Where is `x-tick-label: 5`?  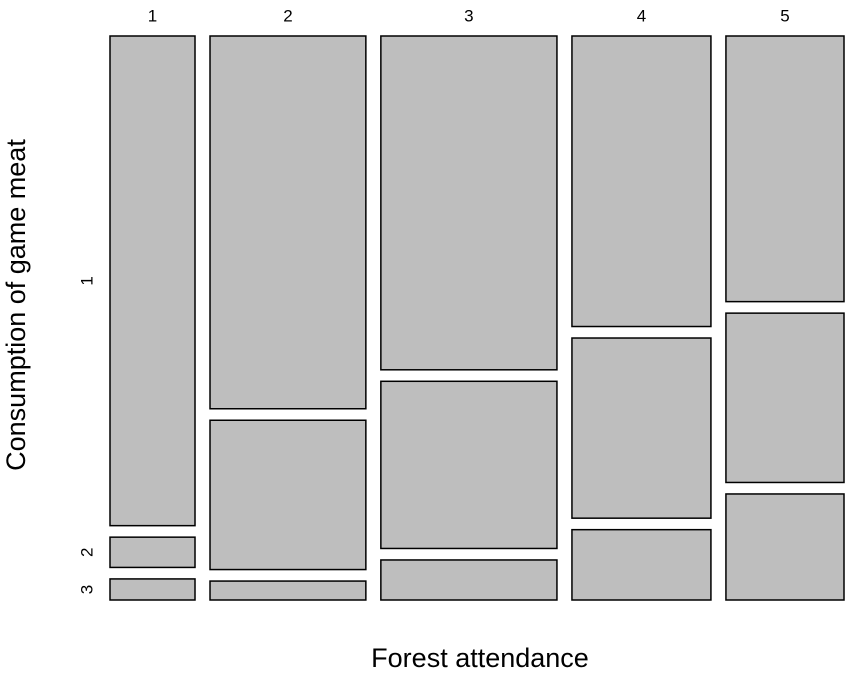
x-tick-label: 5 is located at coordinates (784, 15).